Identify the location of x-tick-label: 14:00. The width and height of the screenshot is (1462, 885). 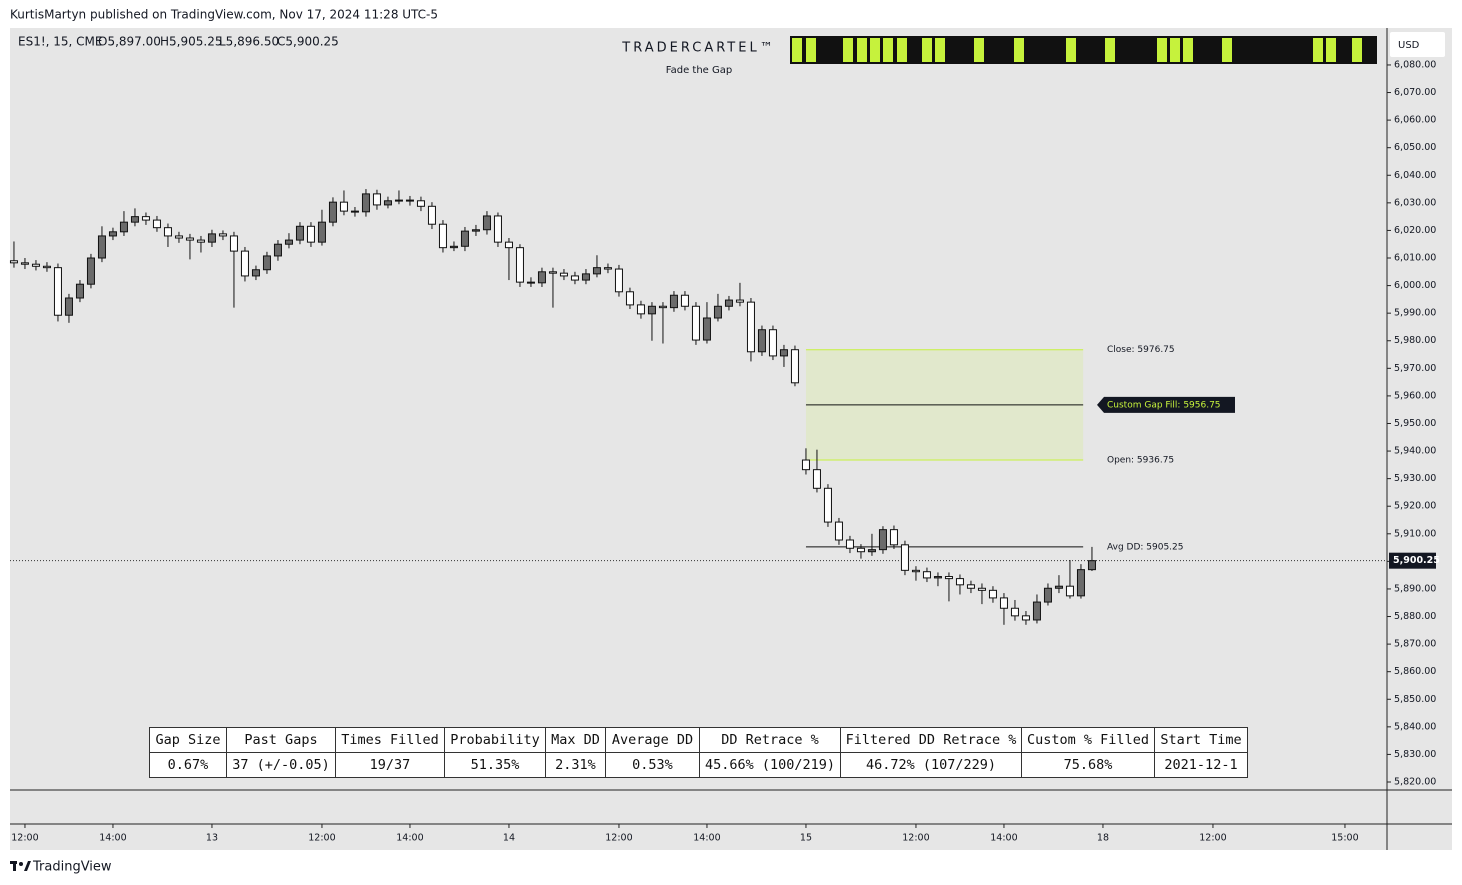
(112, 838).